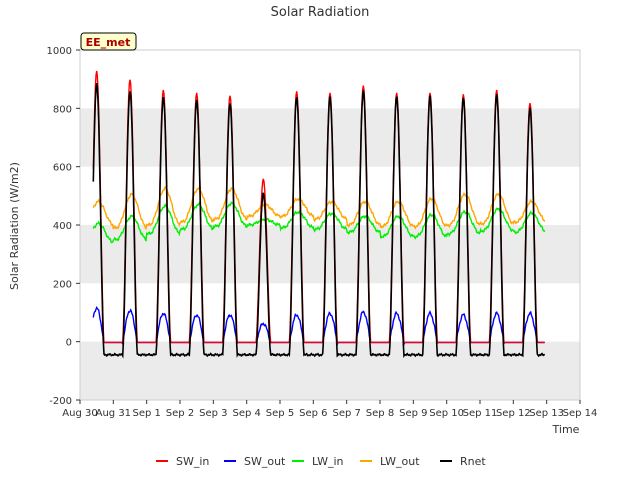  I want to click on legend-item-sw-out: SW_out, so click(255, 461).